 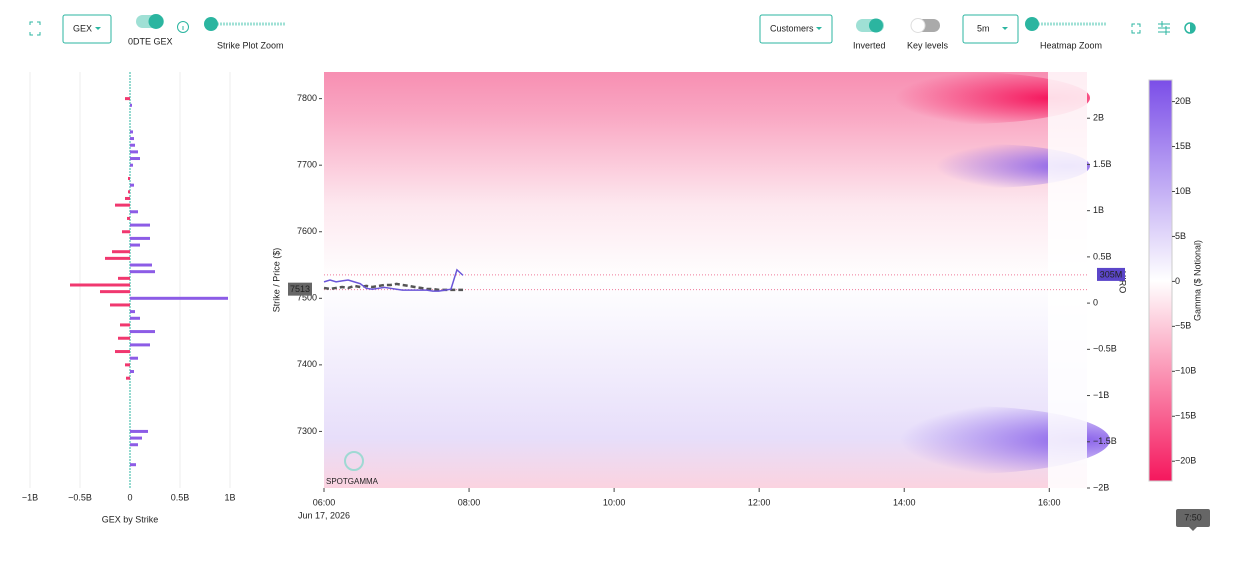 What do you see at coordinates (1105, 441) in the screenshot?
I see `y2-tick-label: −1.5B` at bounding box center [1105, 441].